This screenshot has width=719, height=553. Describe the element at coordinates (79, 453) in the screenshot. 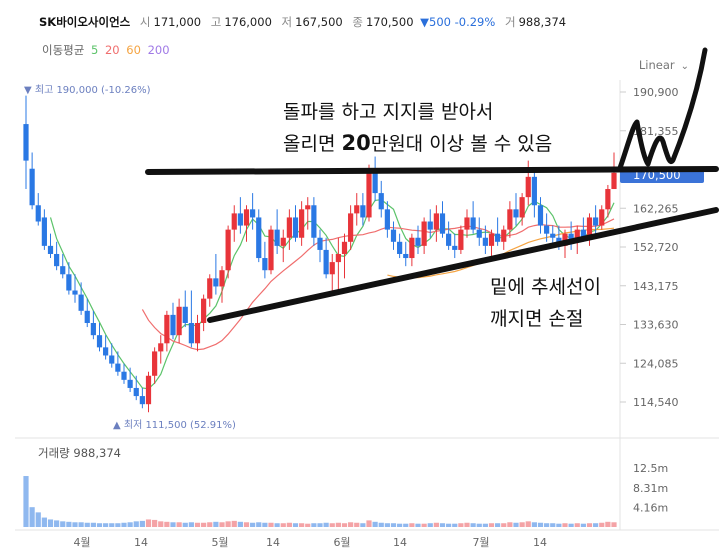

I see `volume-panel-label: 거래량 988,374` at that location.